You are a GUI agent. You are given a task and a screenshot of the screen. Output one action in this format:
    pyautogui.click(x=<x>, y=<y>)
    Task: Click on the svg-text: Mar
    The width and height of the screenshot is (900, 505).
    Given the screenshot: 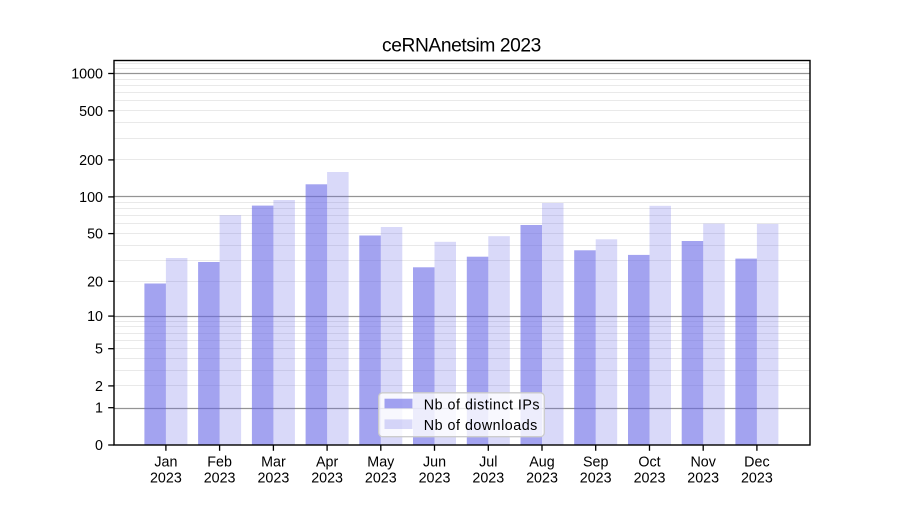 What is the action you would take?
    pyautogui.click(x=273, y=462)
    